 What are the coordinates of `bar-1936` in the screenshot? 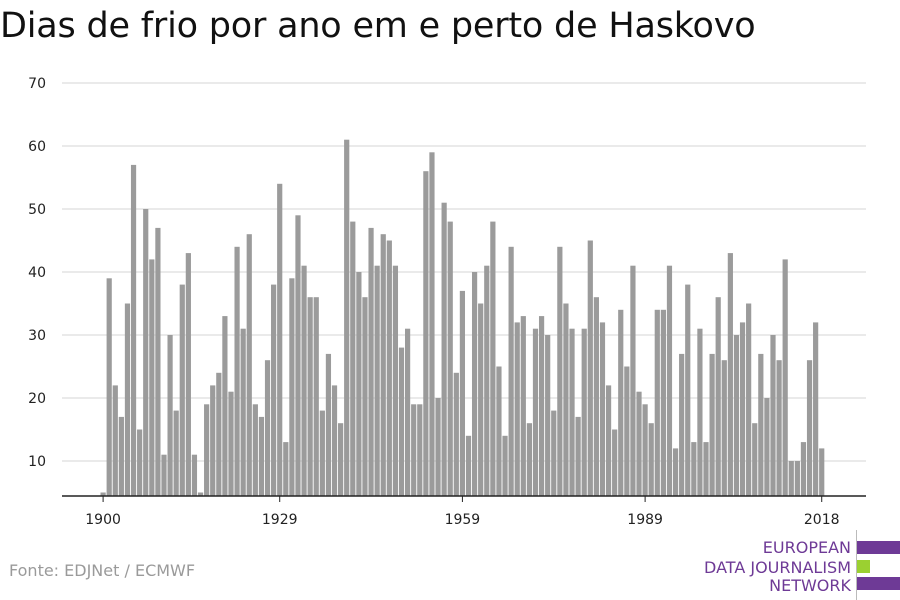 It's located at (322, 453).